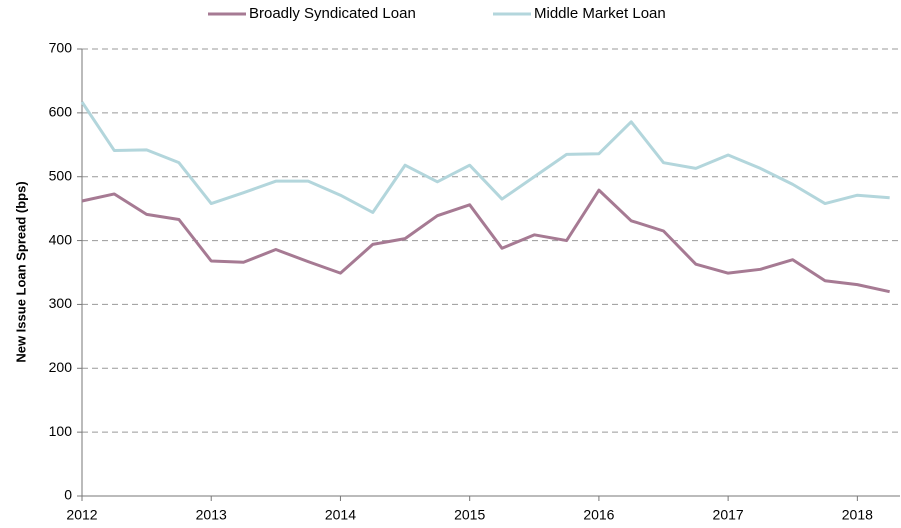 Image resolution: width=901 pixels, height=528 pixels. What do you see at coordinates (61, 112) in the screenshot?
I see `y-tick-label: 600` at bounding box center [61, 112].